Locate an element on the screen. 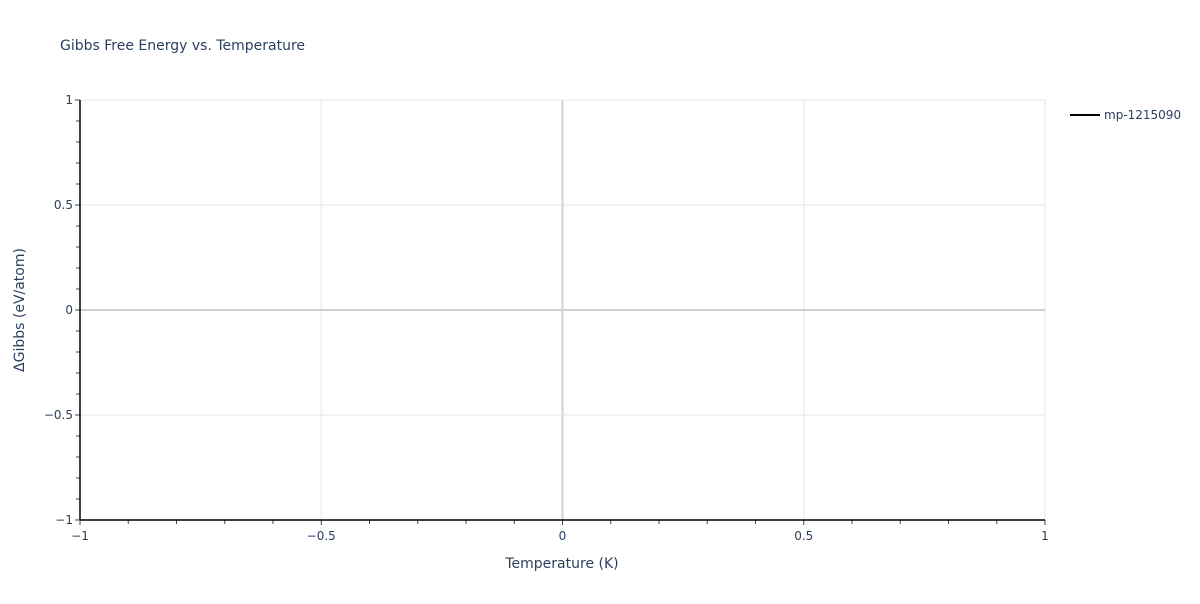  chart-title: Gibbs Free Energy vs. Temperature is located at coordinates (182, 46).